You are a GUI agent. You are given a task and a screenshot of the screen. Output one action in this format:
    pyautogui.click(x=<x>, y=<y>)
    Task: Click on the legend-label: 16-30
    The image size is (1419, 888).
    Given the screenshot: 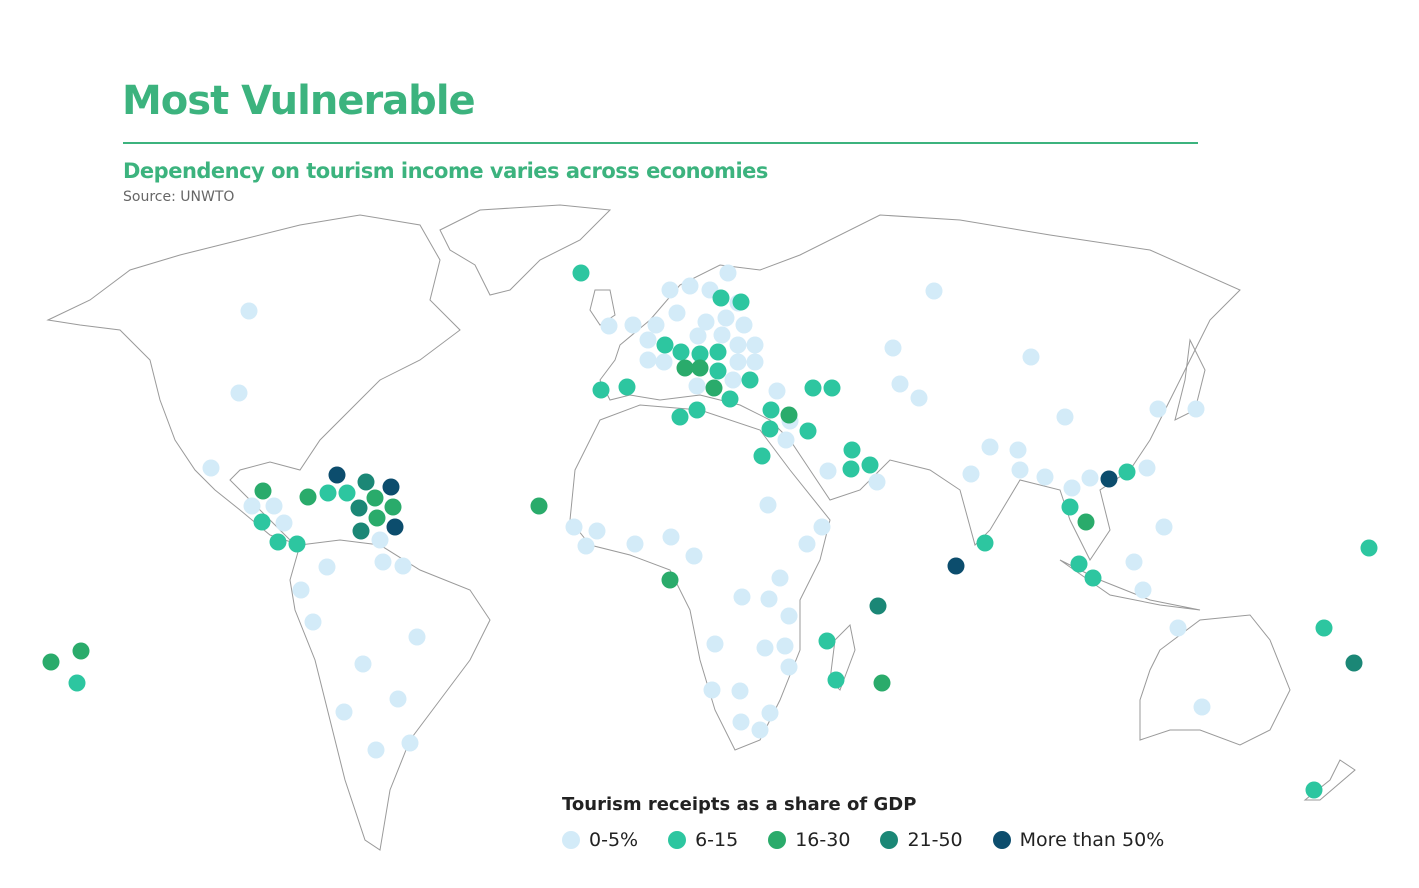 What is the action you would take?
    pyautogui.click(x=823, y=840)
    